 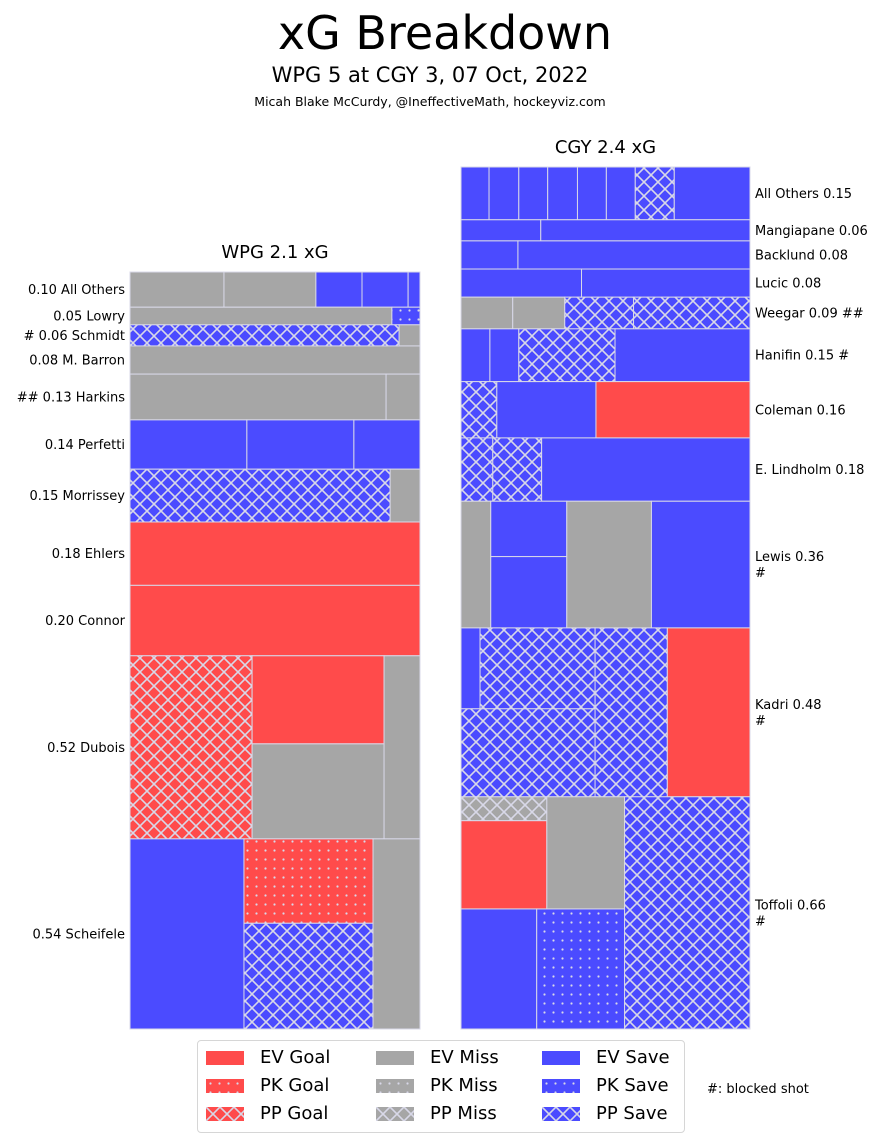 What do you see at coordinates (641, 712) in the screenshot?
I see `player-row-kadri: Kadri 0.48 #` at bounding box center [641, 712].